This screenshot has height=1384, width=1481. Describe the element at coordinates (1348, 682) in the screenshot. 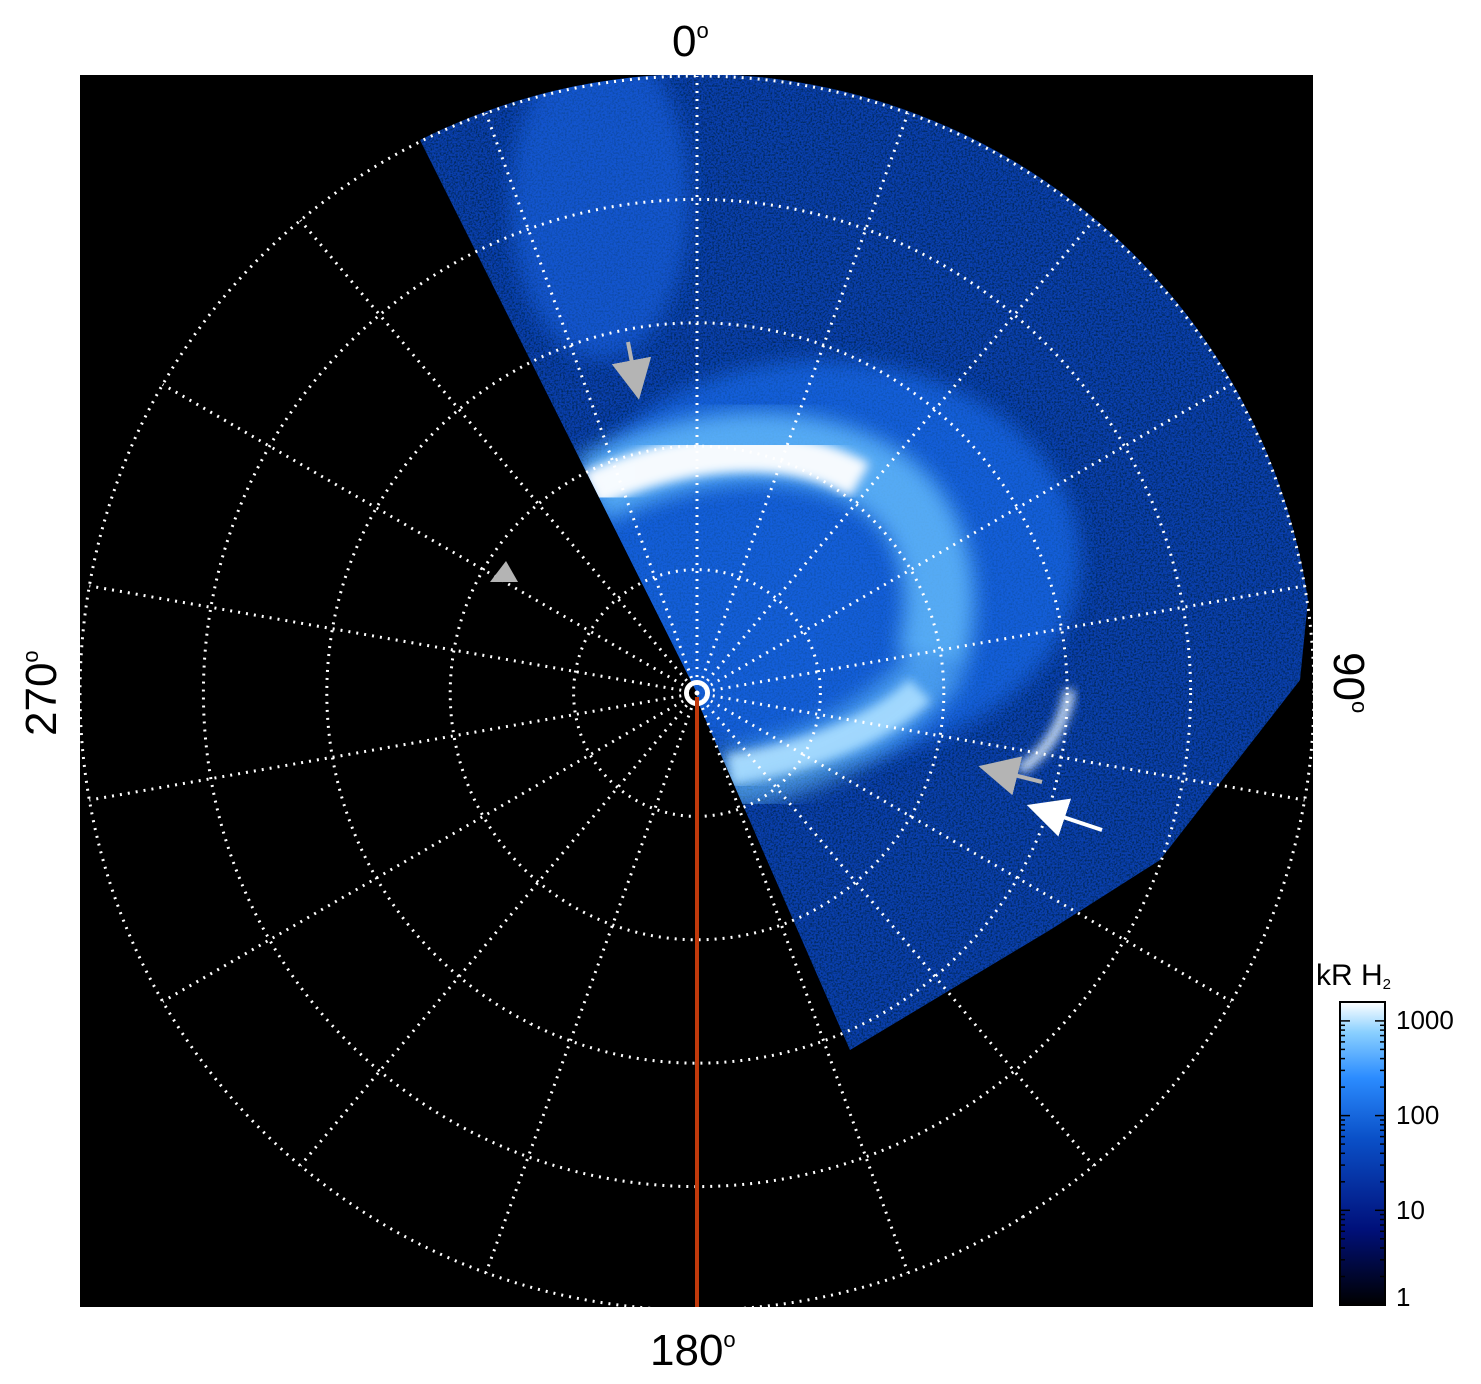

I see `label-90-deg: 90o` at that location.